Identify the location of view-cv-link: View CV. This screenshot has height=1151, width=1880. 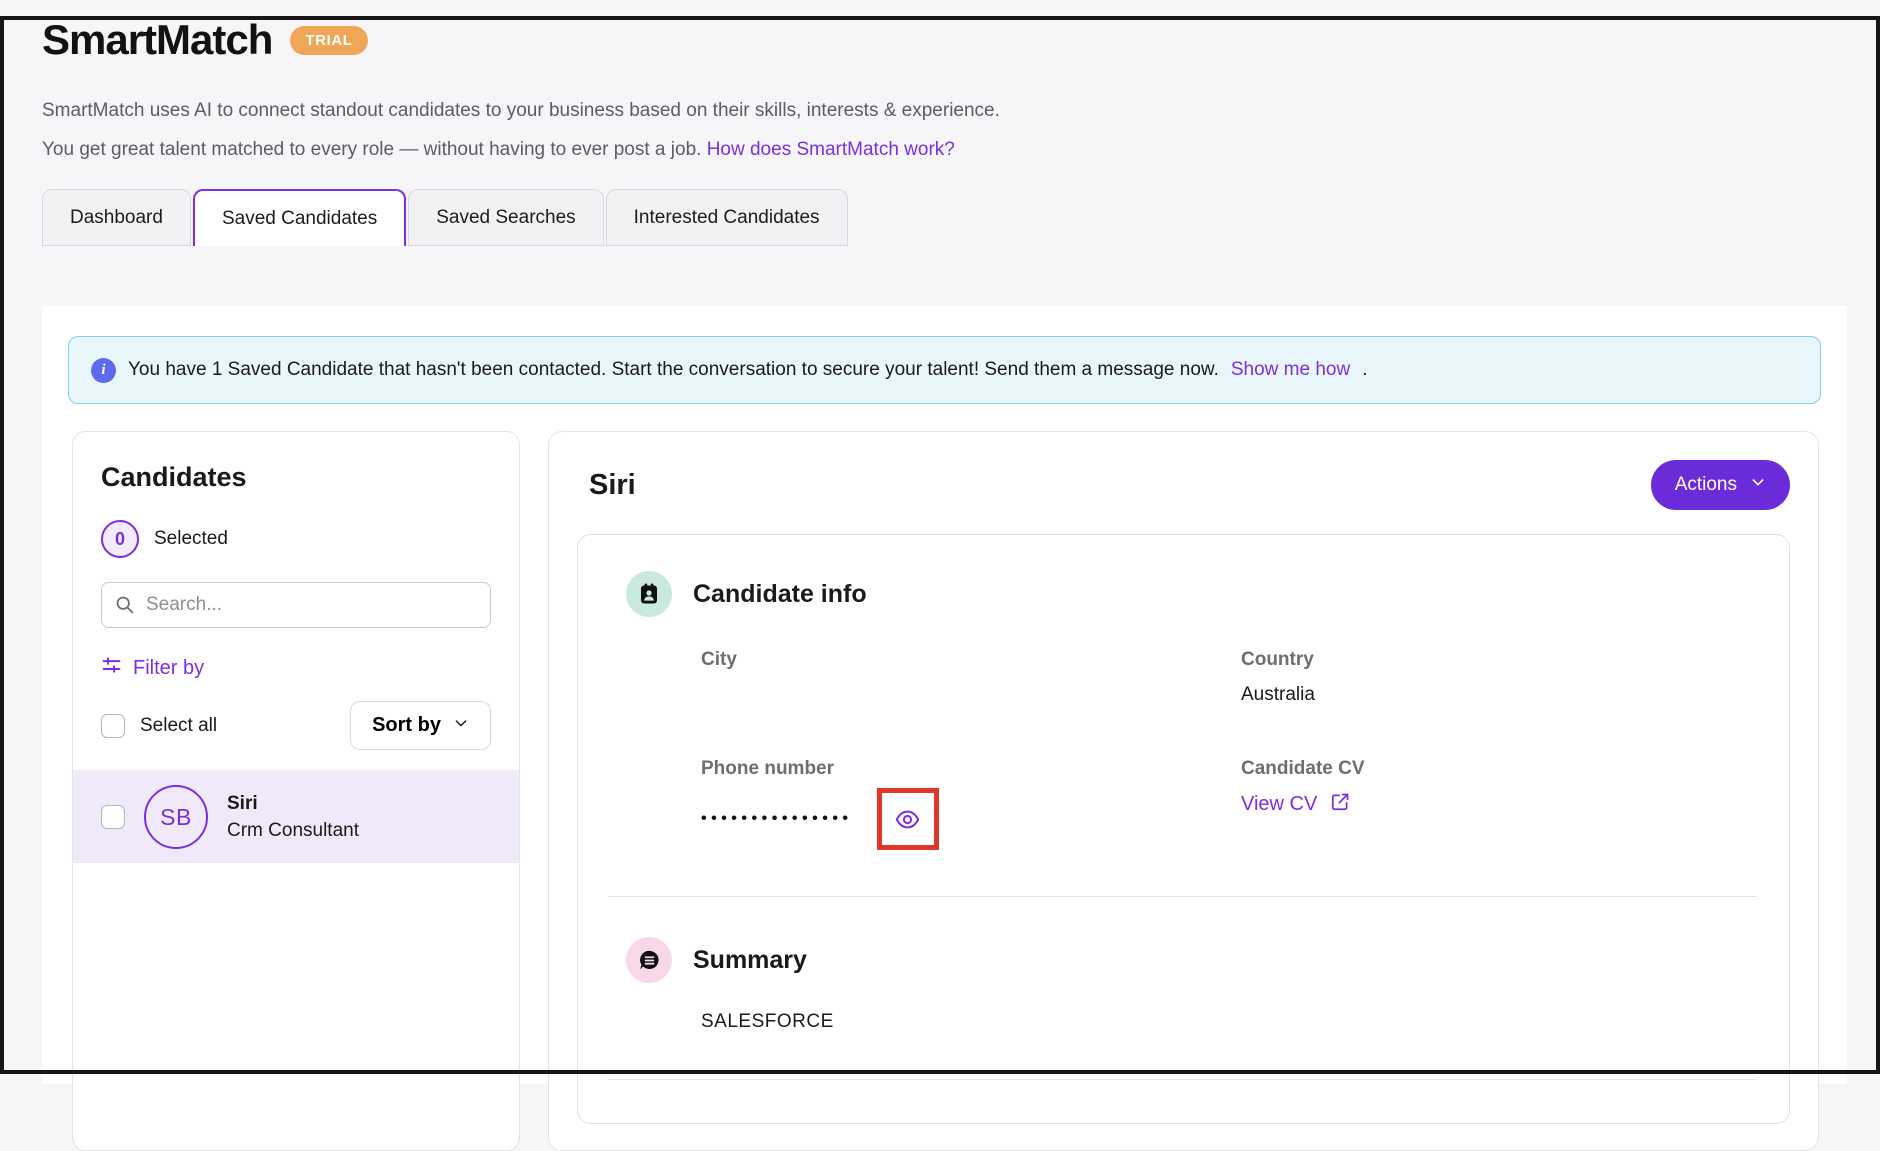
(1296, 804).